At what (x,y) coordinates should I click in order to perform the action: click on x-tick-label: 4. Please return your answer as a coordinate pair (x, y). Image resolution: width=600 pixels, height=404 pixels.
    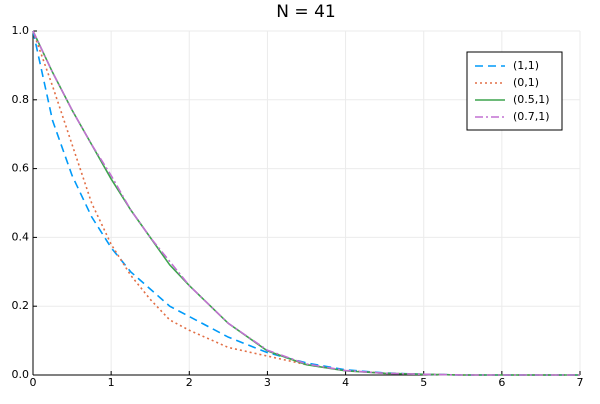
    Looking at the image, I should click on (345, 382).